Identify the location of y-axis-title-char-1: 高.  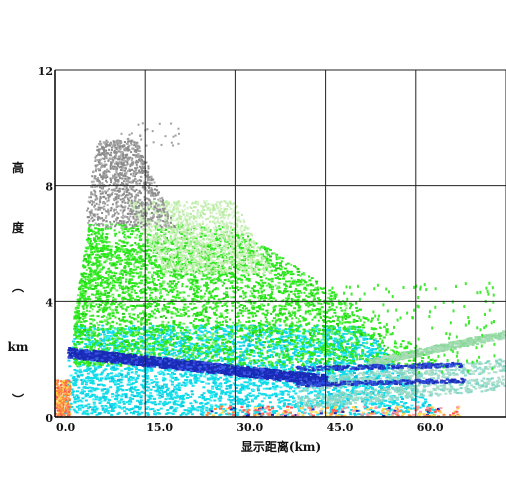
(18, 167).